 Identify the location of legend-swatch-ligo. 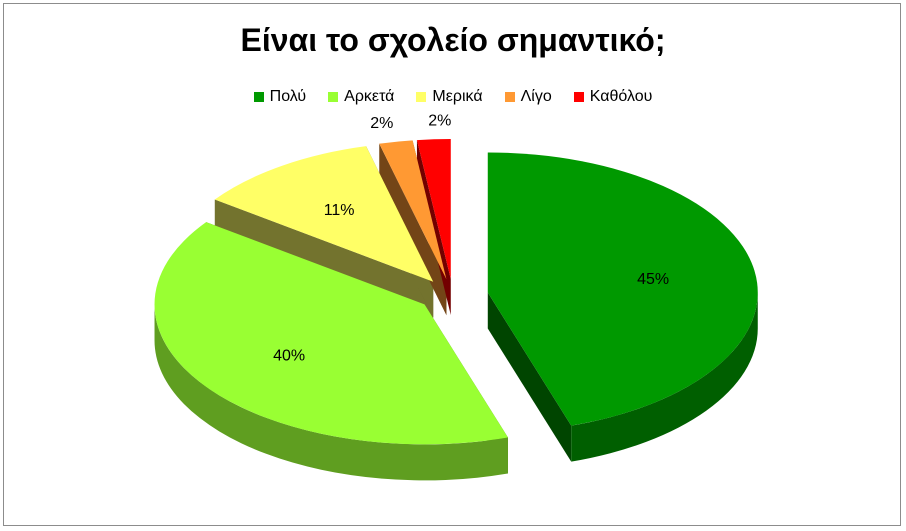
(509, 97).